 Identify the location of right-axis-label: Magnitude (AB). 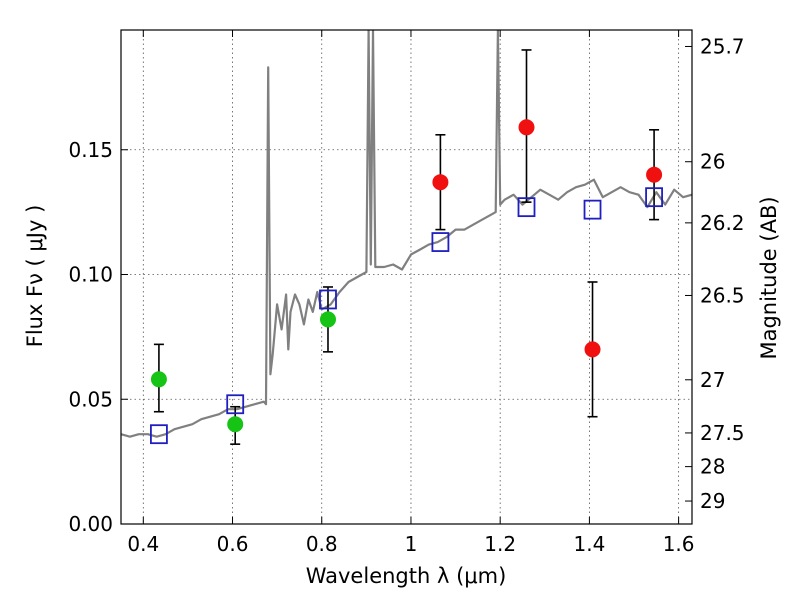
(769, 277).